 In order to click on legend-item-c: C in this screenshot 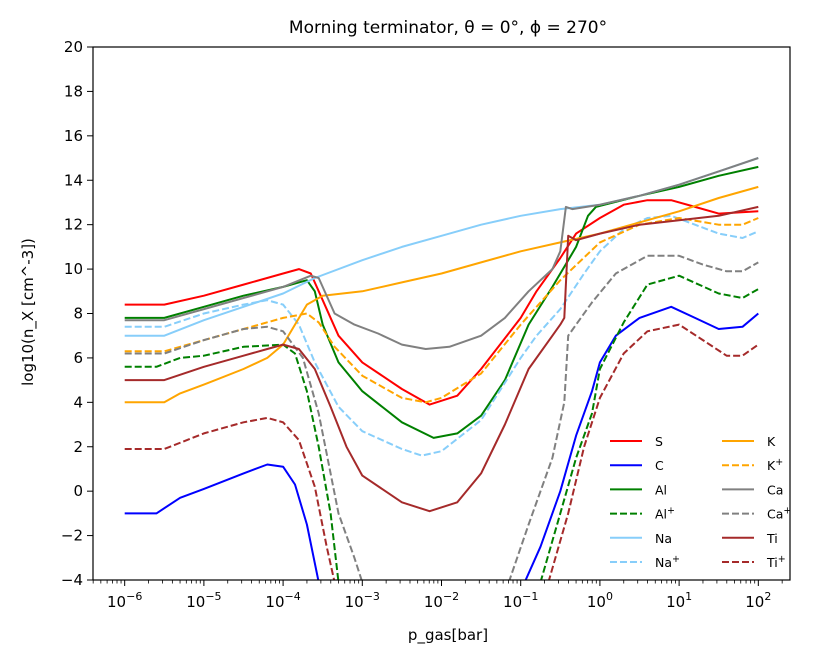, I will do `click(637, 465)`.